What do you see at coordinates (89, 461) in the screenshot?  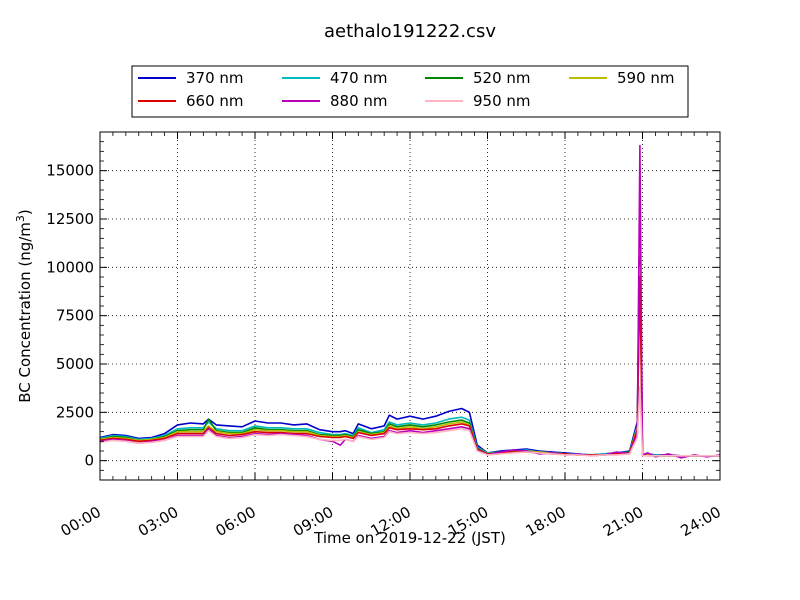 I see `y-tick-label: 0` at bounding box center [89, 461].